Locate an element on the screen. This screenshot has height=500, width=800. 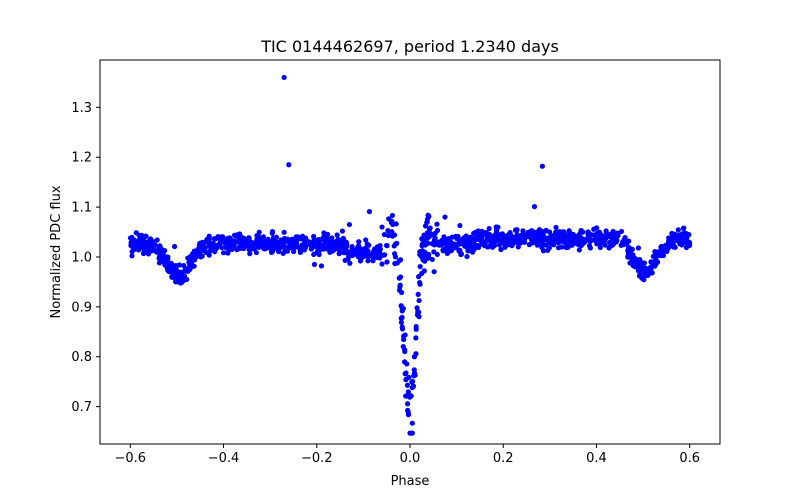
x-axis-label: Phase is located at coordinates (410, 481).